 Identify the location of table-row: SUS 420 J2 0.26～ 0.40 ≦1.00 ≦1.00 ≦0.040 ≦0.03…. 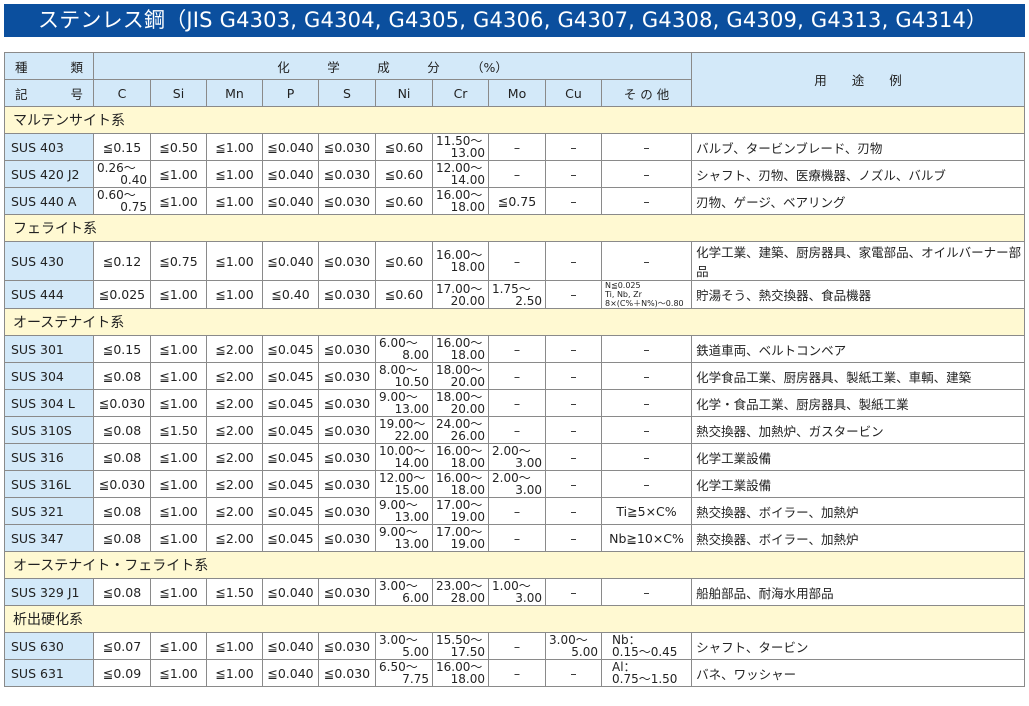
(514, 174).